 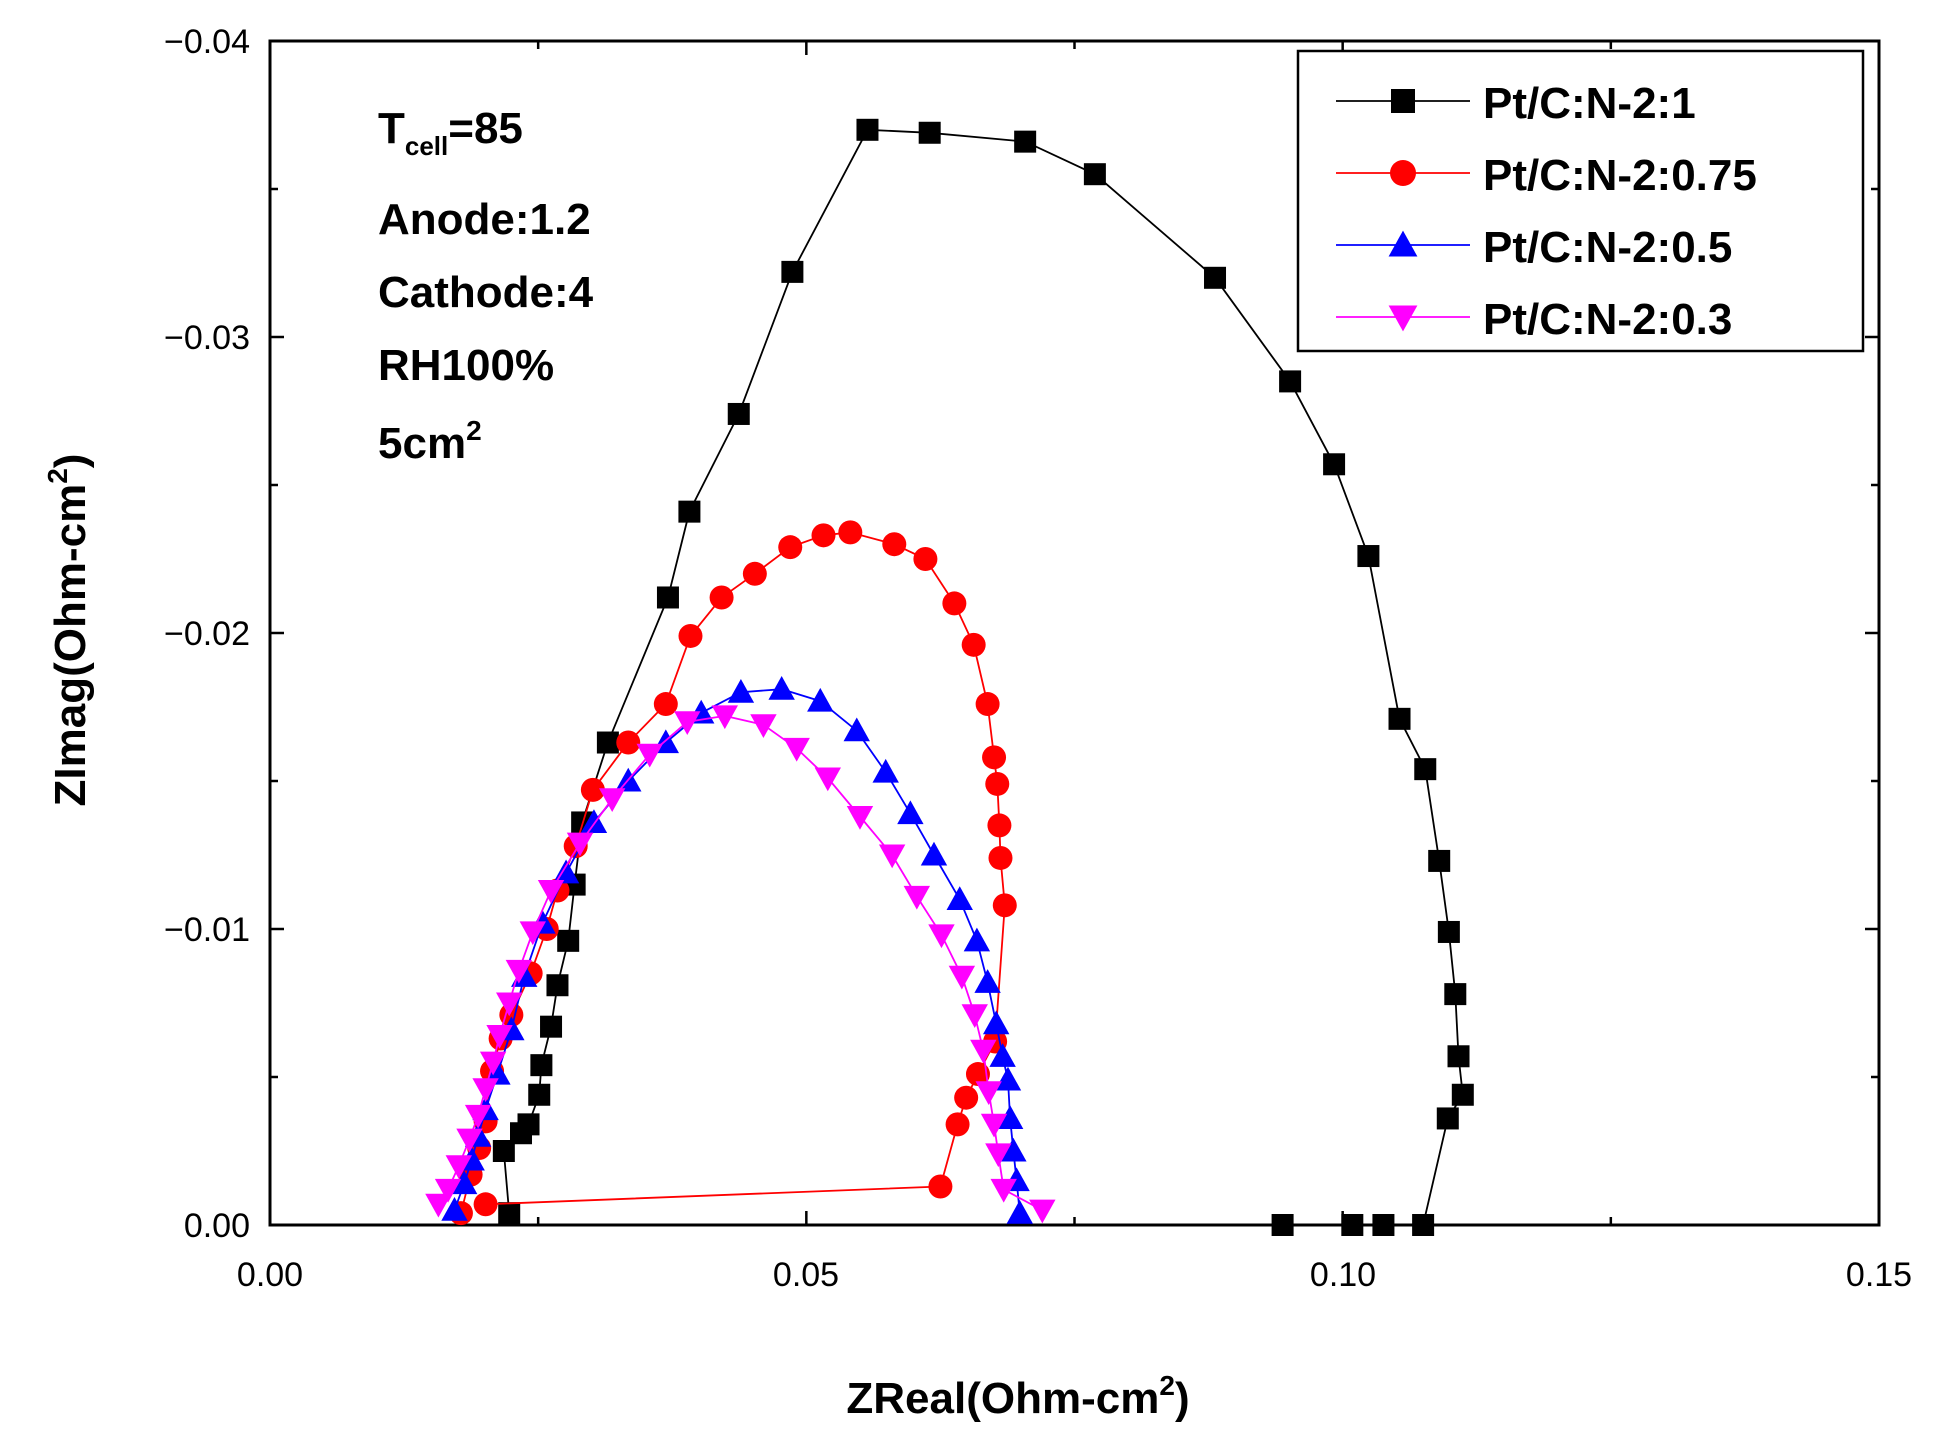 I want to click on x-tick-label: 0.05, so click(x=806, y=1275).